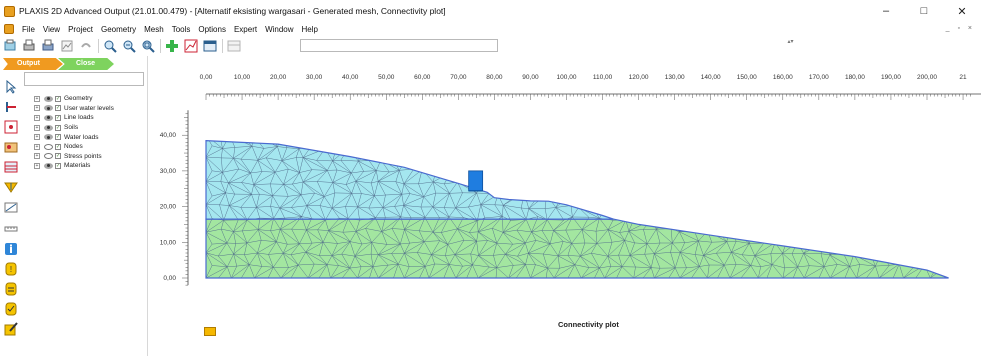  I want to click on x-tick-label: 110,00, so click(603, 77).